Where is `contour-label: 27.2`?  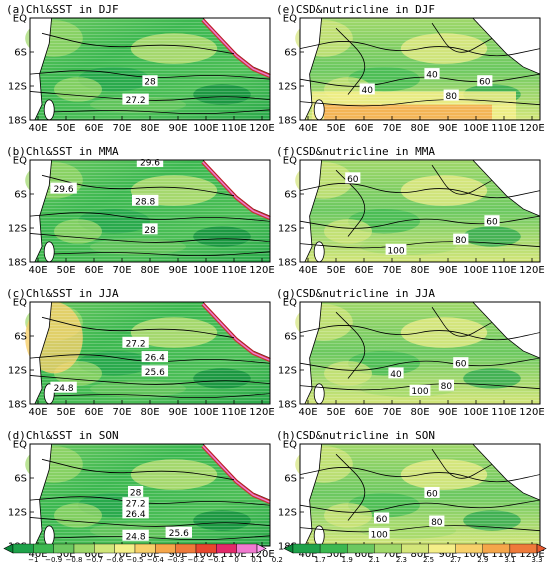
contour-label: 27.2 is located at coordinates (136, 344).